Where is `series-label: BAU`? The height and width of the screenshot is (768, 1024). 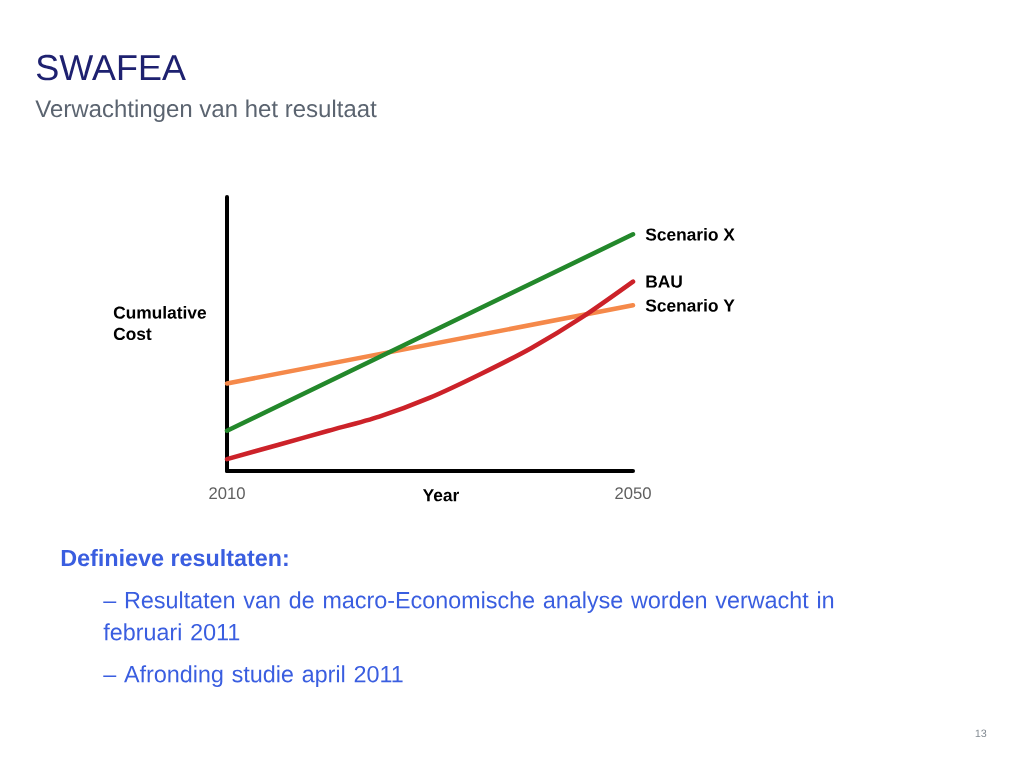 series-label: BAU is located at coordinates (664, 281).